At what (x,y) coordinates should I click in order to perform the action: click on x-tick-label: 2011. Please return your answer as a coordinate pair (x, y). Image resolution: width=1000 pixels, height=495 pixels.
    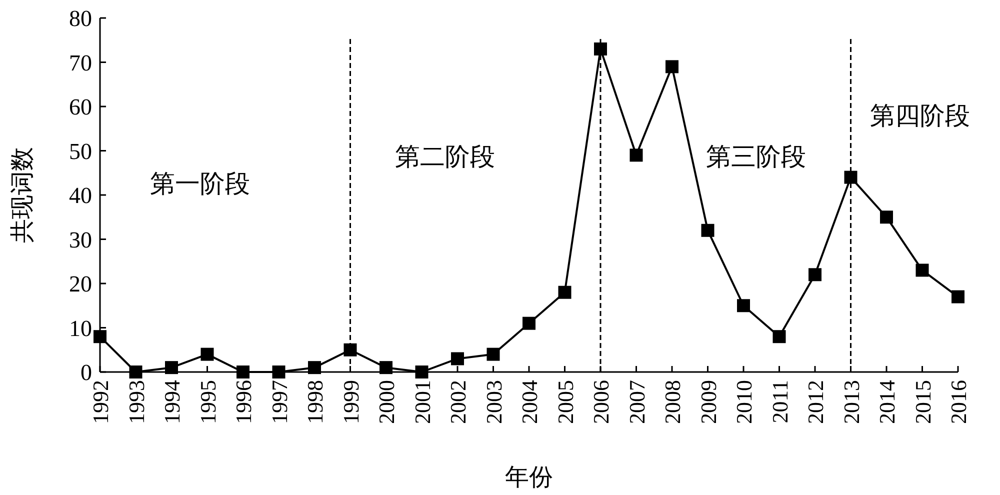
    Looking at the image, I should click on (779, 402).